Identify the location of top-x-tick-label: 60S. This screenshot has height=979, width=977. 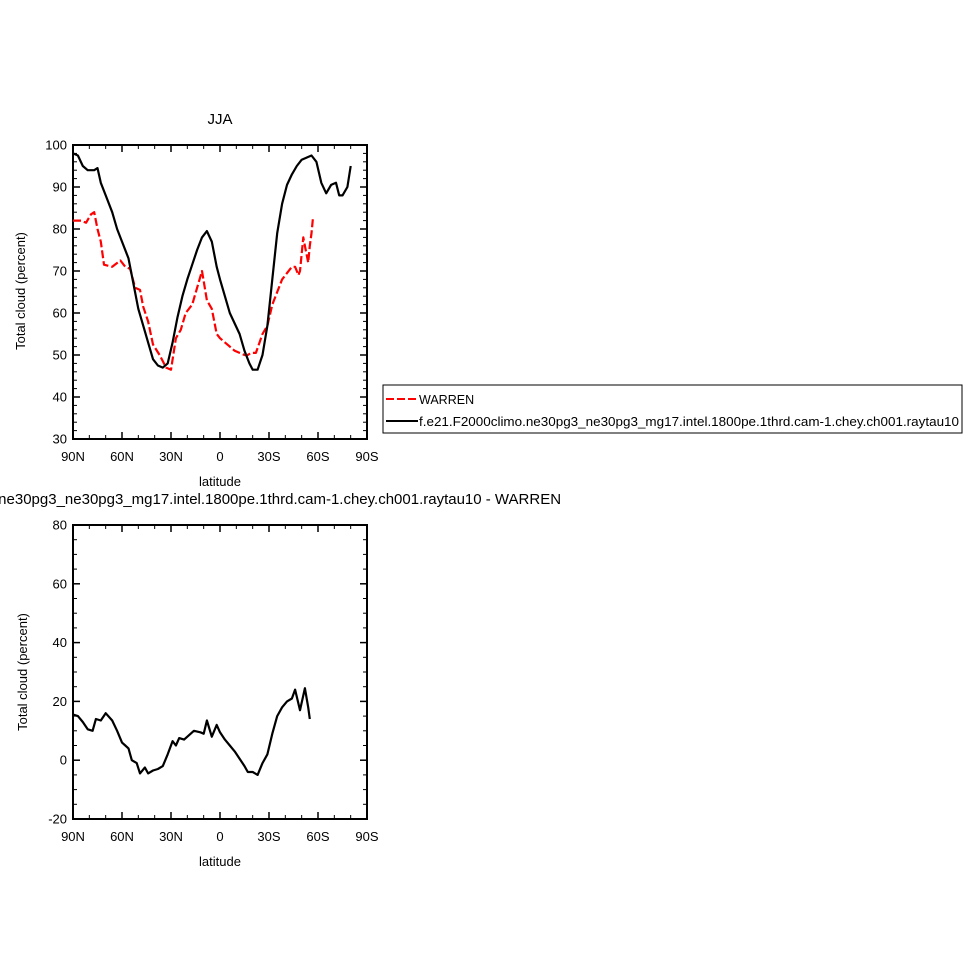
(317, 456).